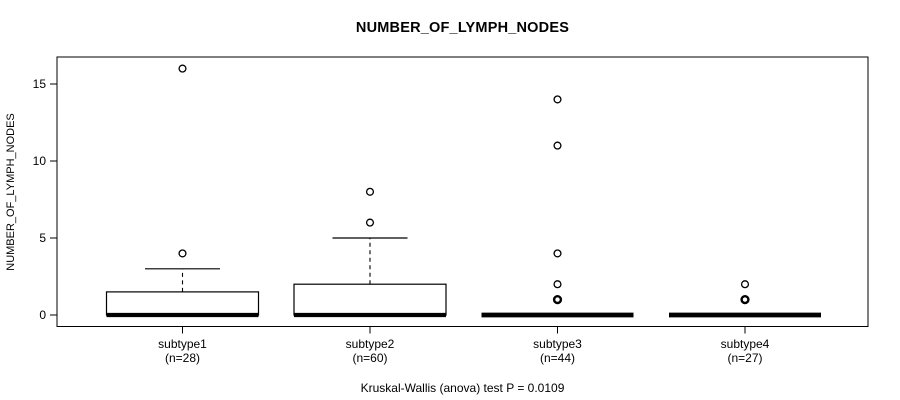  Describe the element at coordinates (40, 161) in the screenshot. I see `y-axis-tick-label: 10` at that location.